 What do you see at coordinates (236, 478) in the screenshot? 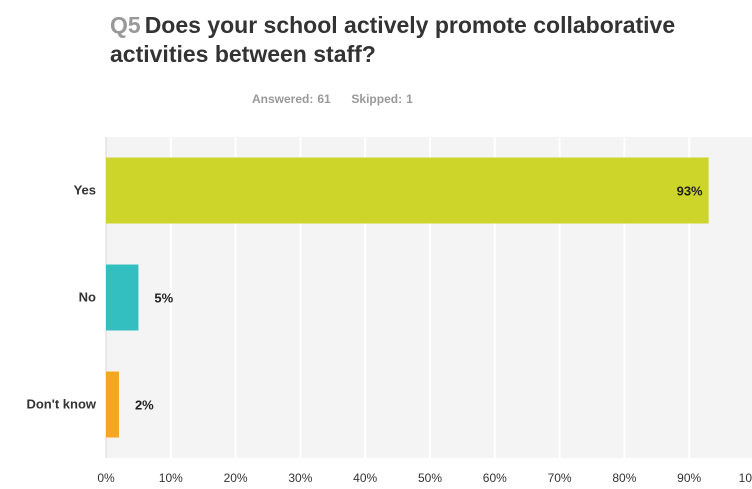
I see `x-tick-label: 20%` at bounding box center [236, 478].